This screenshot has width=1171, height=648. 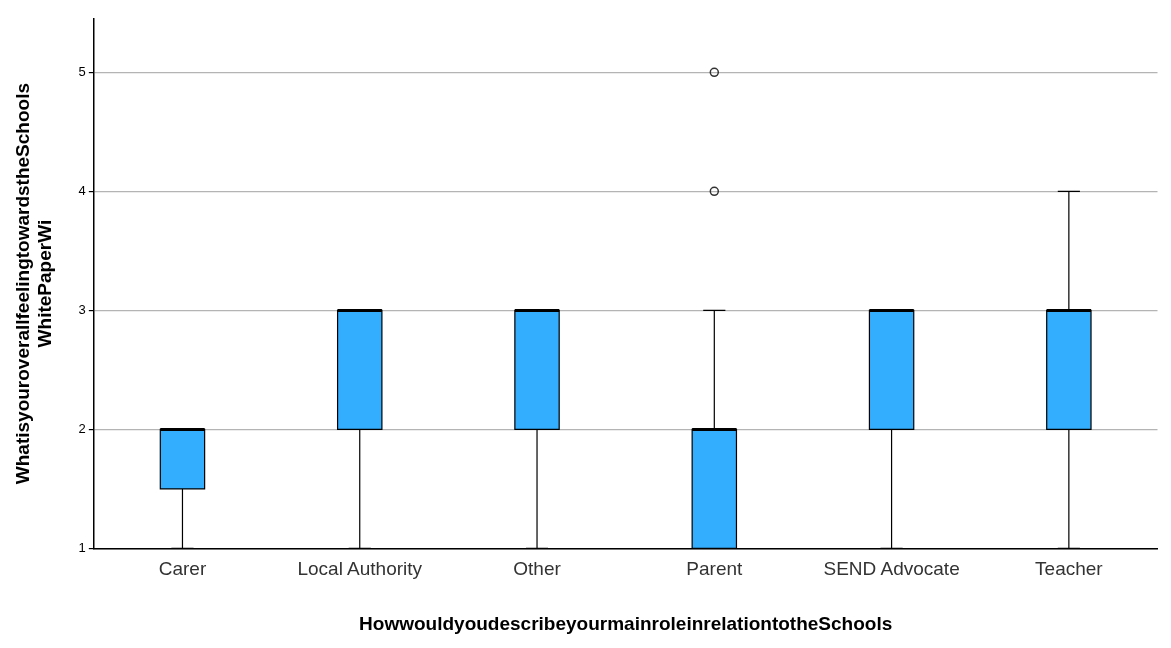 What do you see at coordinates (82, 309) in the screenshot?
I see `y-tick-label: 3` at bounding box center [82, 309].